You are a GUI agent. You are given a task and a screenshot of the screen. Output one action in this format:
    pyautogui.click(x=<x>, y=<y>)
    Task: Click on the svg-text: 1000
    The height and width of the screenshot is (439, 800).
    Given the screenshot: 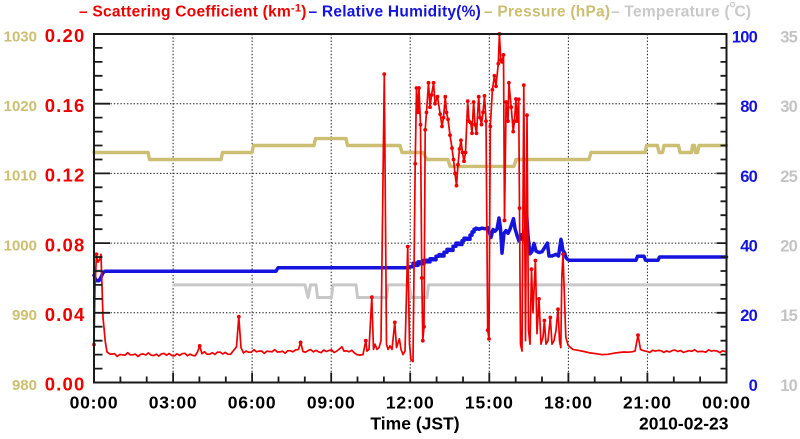 What is the action you would take?
    pyautogui.click(x=20, y=245)
    